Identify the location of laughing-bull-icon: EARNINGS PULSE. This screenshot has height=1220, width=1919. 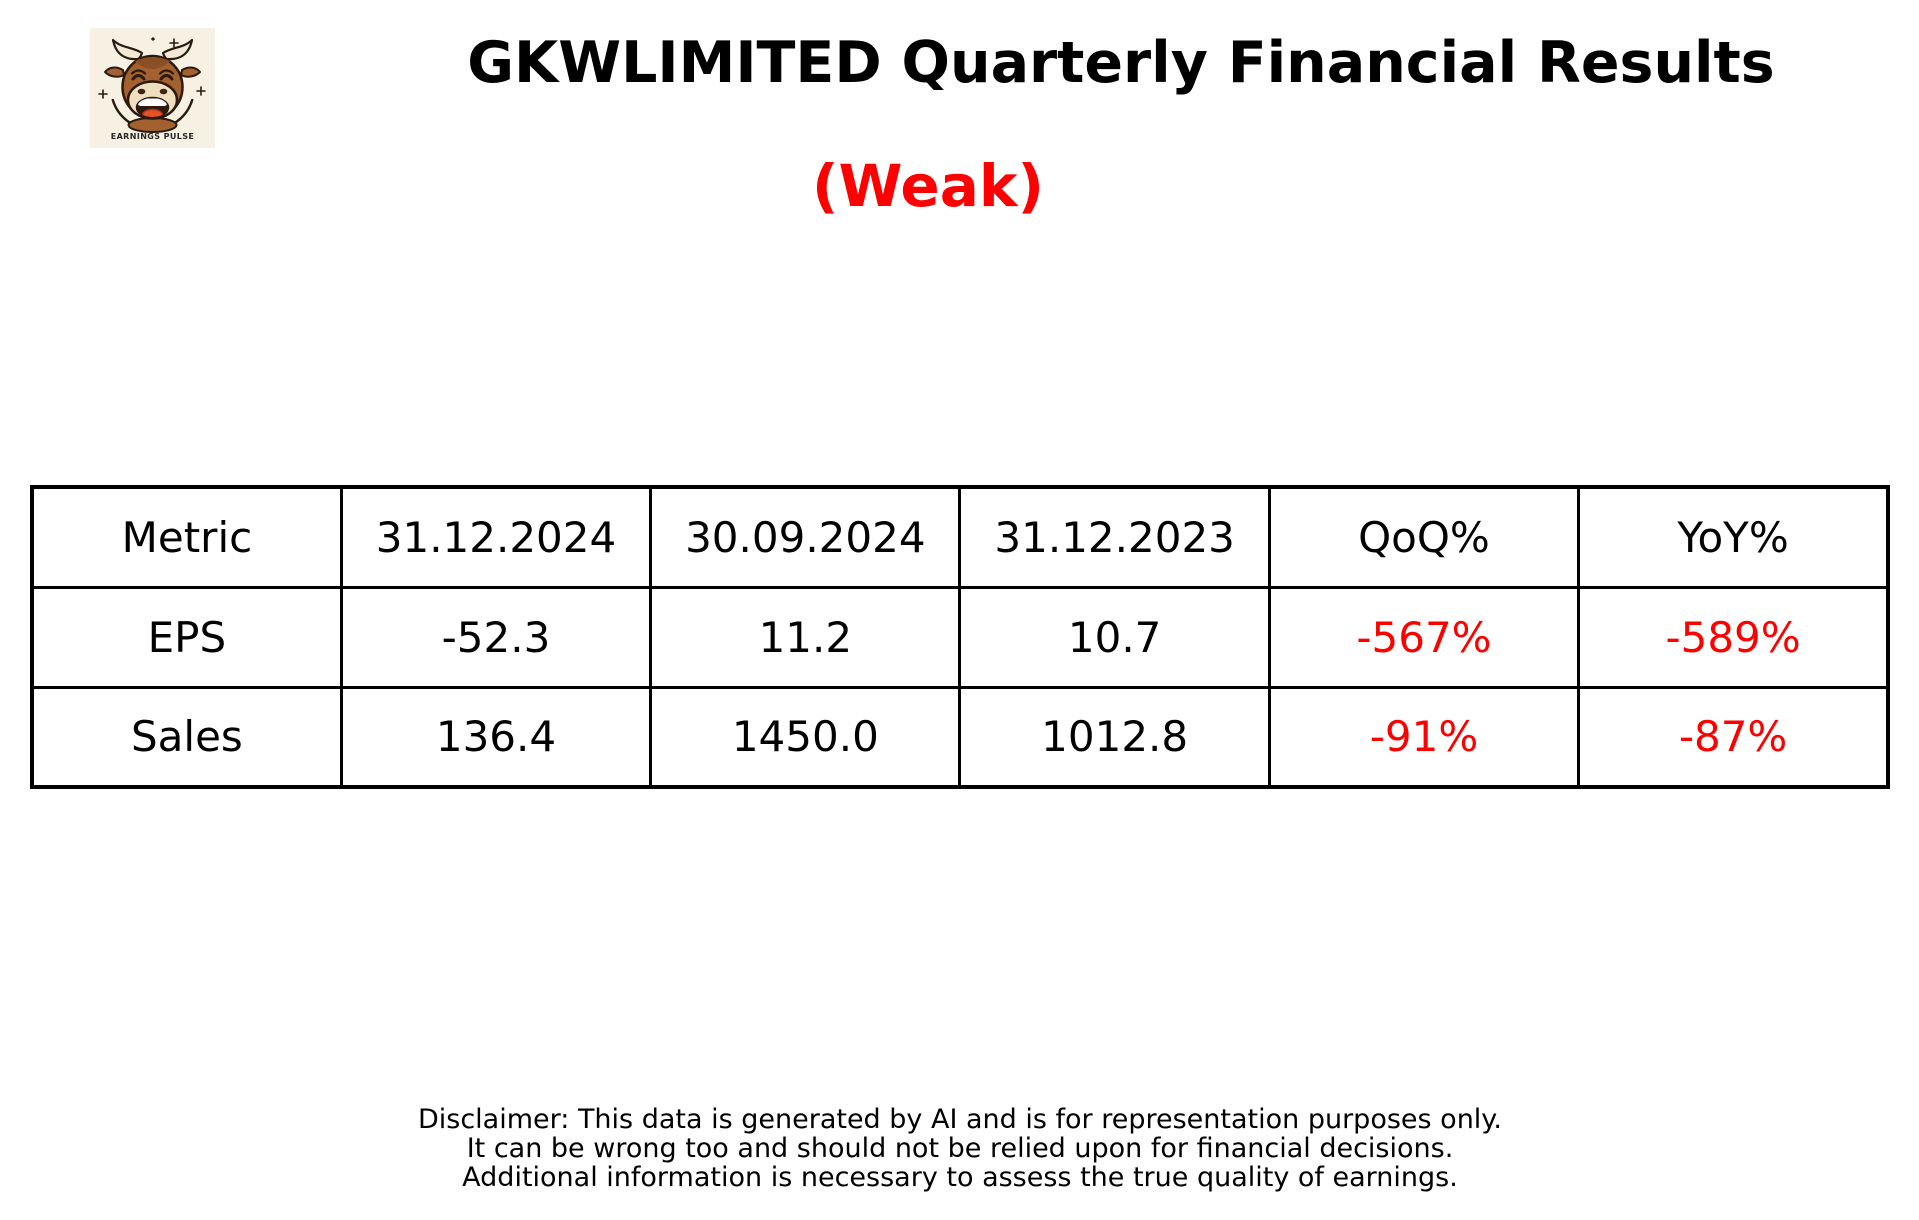
(152, 88).